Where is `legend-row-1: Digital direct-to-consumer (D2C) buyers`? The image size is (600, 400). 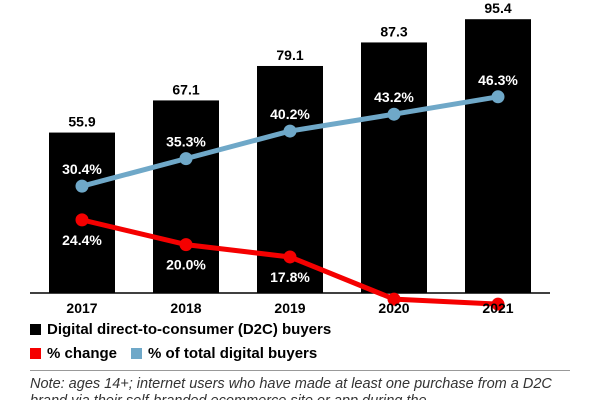
legend-row-1: Digital direct-to-consumer (D2C) buyers is located at coordinates (187, 329).